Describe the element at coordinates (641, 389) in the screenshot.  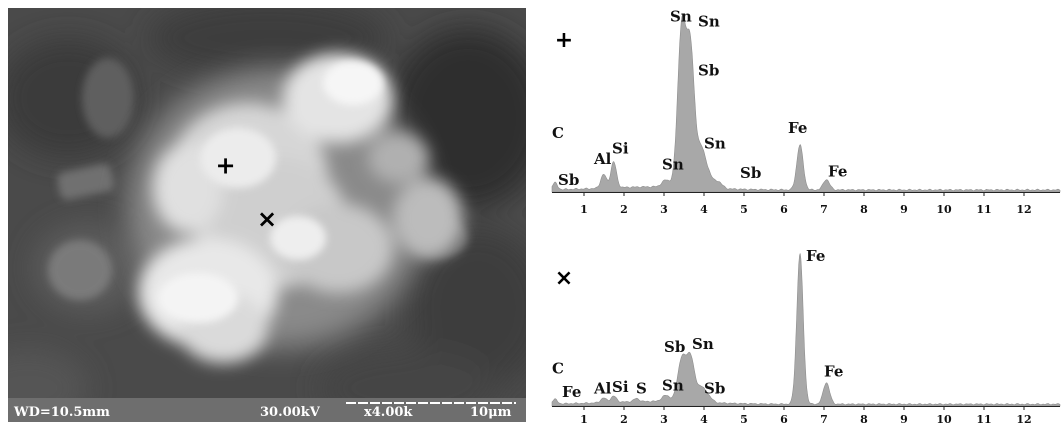
I see `element-label: S` at that location.